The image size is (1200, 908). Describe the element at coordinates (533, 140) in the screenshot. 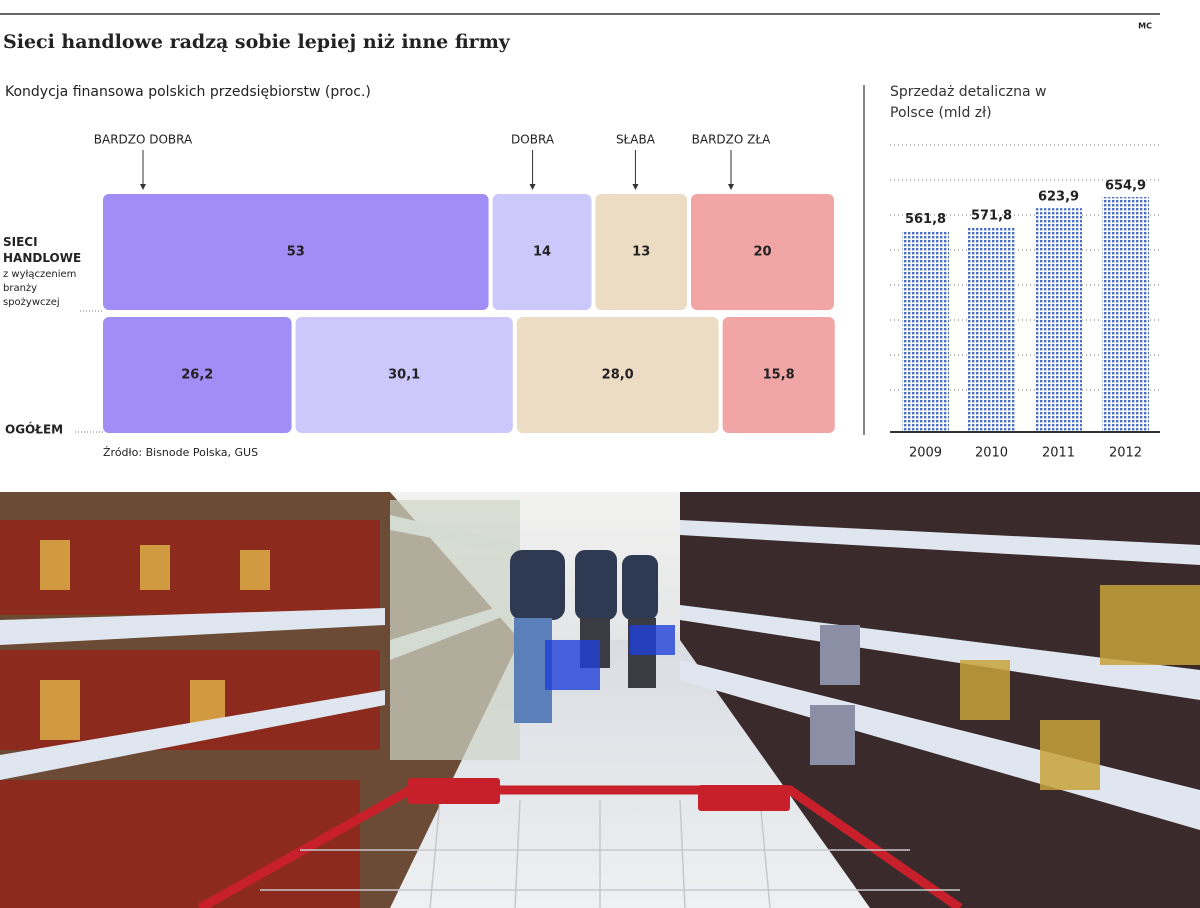

I see `legend-label: DOBRA` at that location.